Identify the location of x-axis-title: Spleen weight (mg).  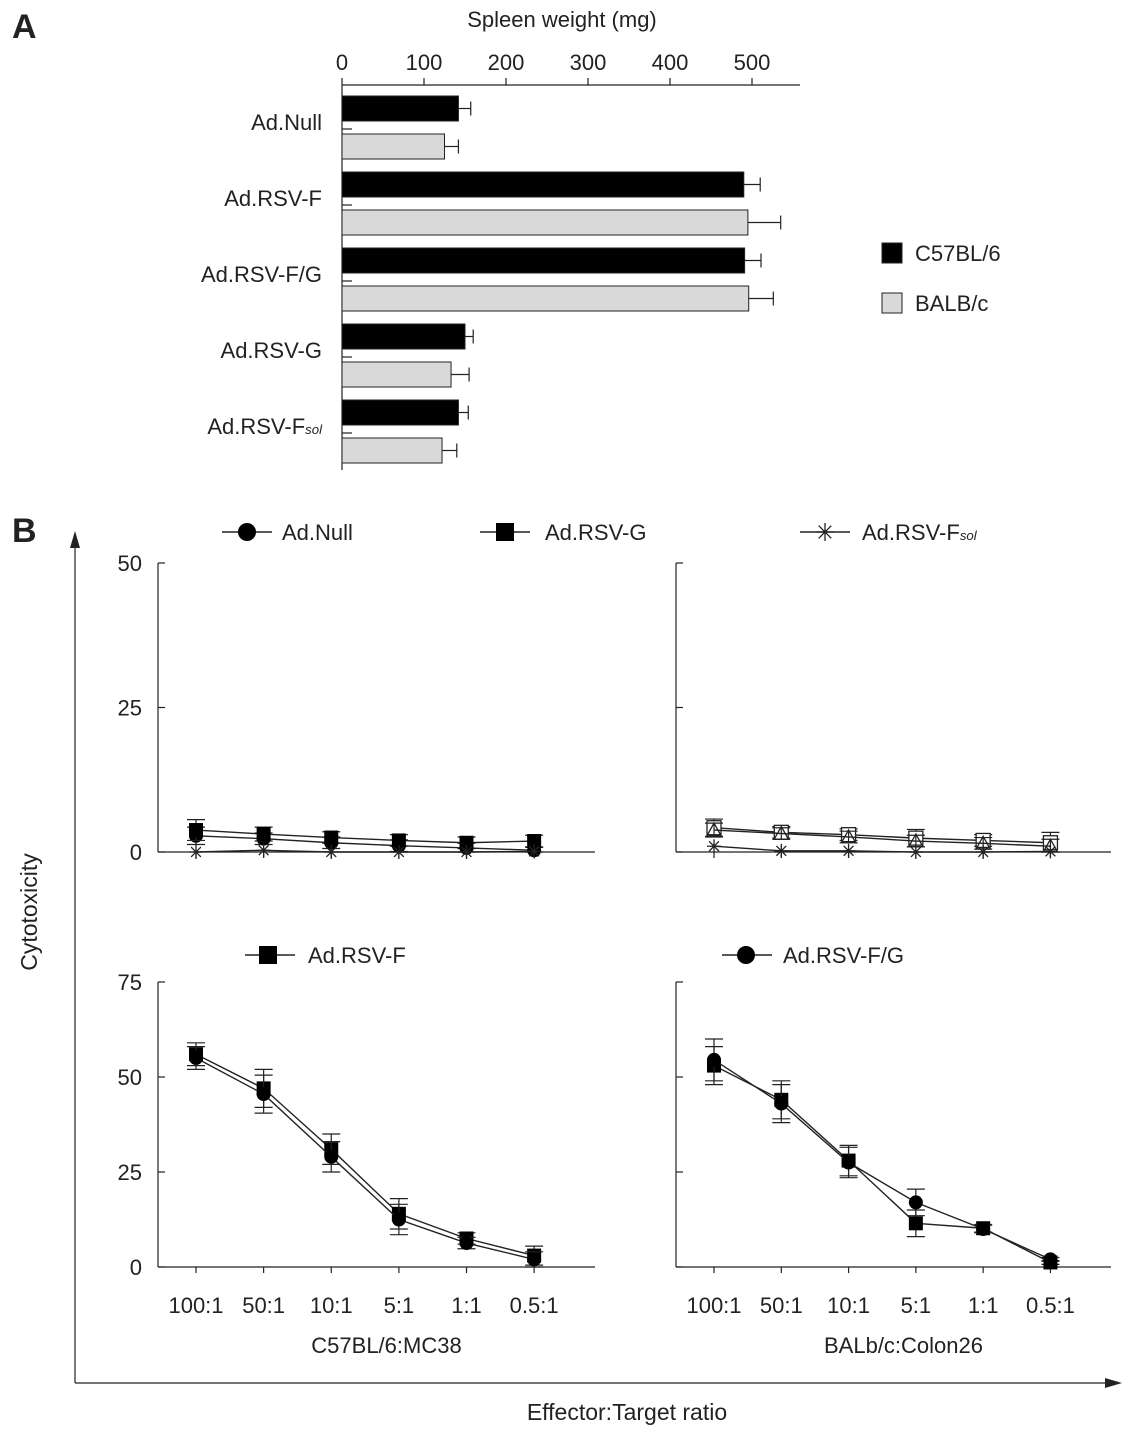
(562, 19).